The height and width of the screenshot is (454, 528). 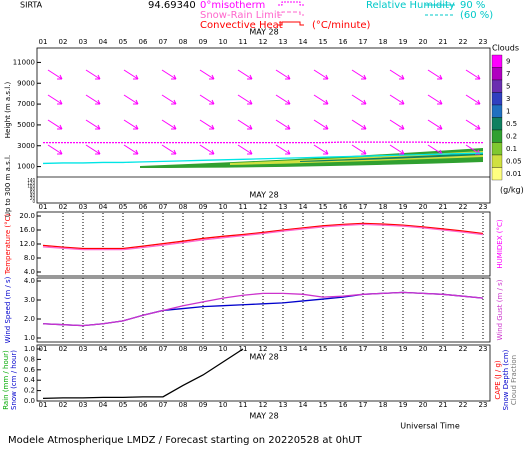 I want to click on rh-high: 90 %, so click(x=472, y=5).